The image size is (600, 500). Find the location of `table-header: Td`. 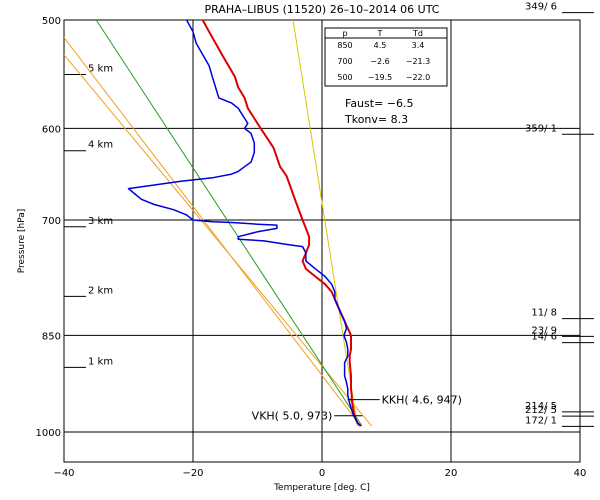

table-header: Td is located at coordinates (417, 33).